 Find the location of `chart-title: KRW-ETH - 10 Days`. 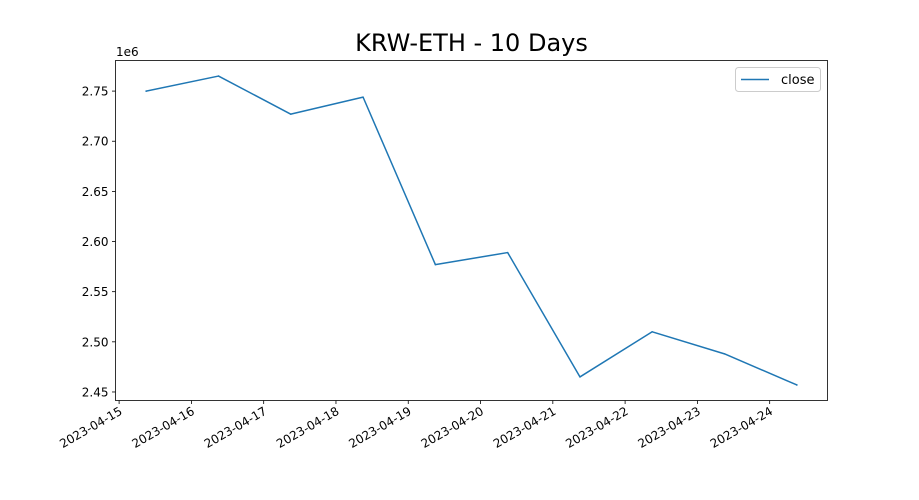

chart-title: KRW-ETH - 10 Days is located at coordinates (471, 43).